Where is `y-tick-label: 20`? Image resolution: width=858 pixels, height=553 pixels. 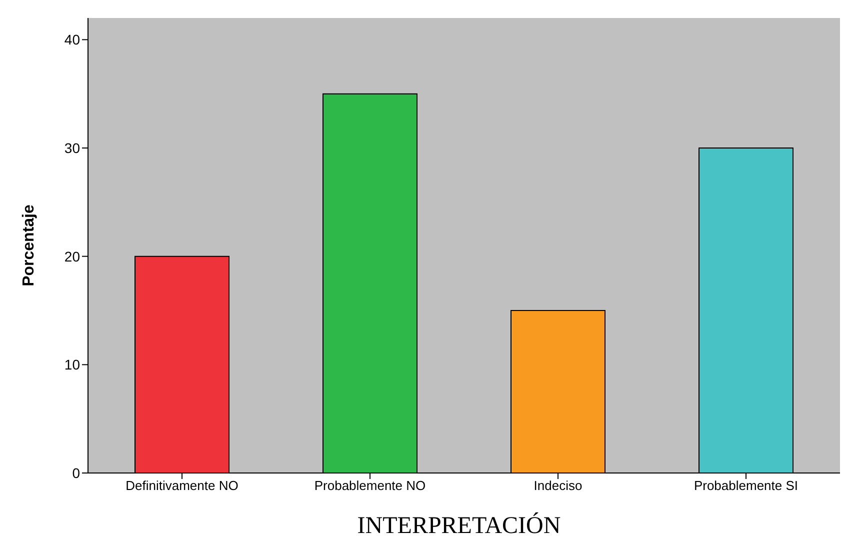 y-tick-label: 20 is located at coordinates (72, 256).